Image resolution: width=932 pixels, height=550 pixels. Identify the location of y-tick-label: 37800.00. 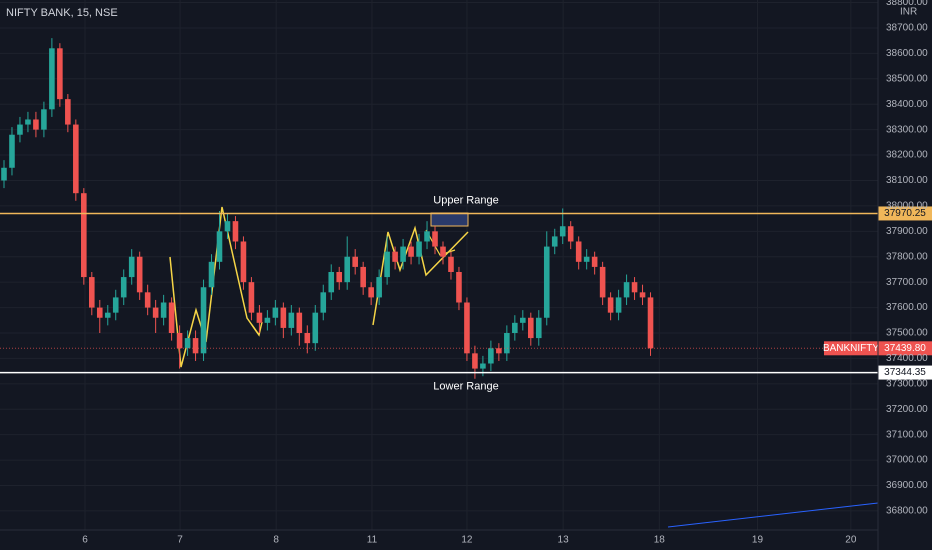
(907, 256).